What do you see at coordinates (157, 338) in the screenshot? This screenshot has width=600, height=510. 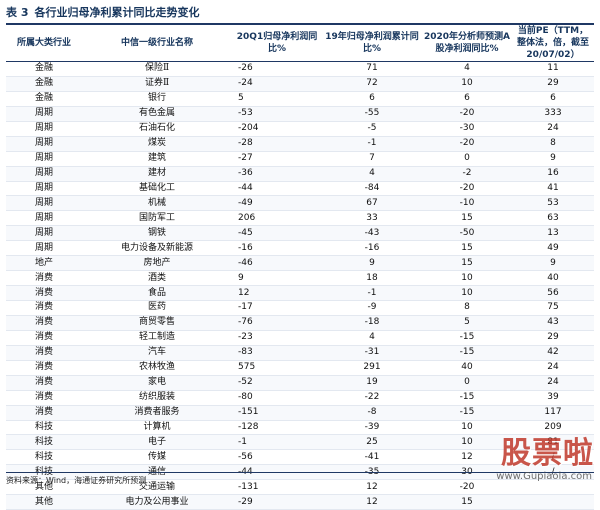 I see `cell-industry: 轻工制造` at bounding box center [157, 338].